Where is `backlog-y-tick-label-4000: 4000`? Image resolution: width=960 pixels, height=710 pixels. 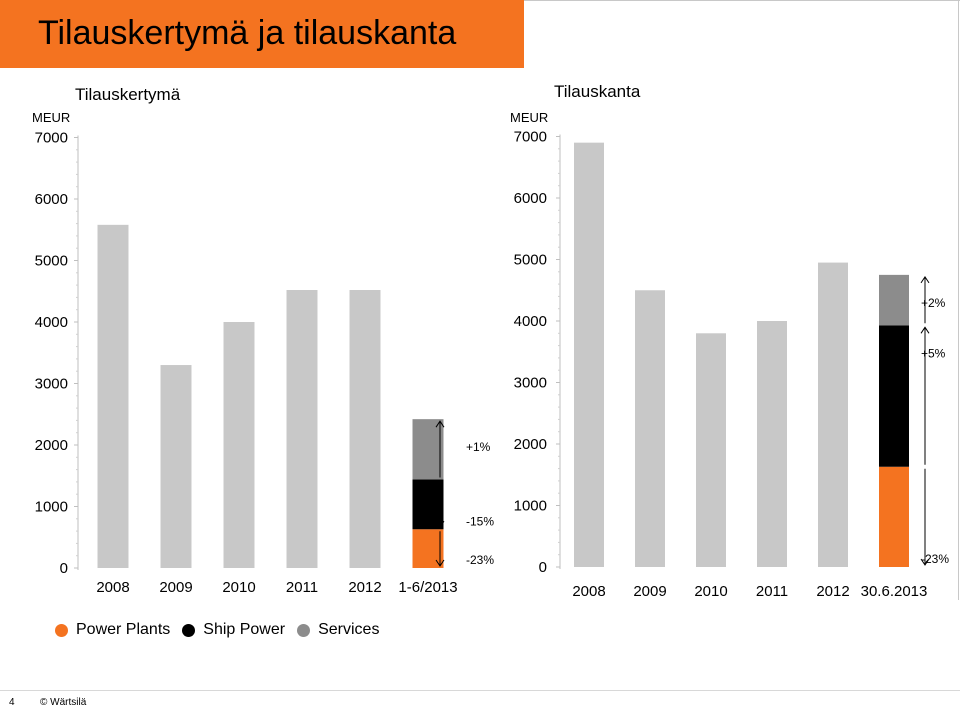 backlog-y-tick-label-4000: 4000 is located at coordinates (530, 321).